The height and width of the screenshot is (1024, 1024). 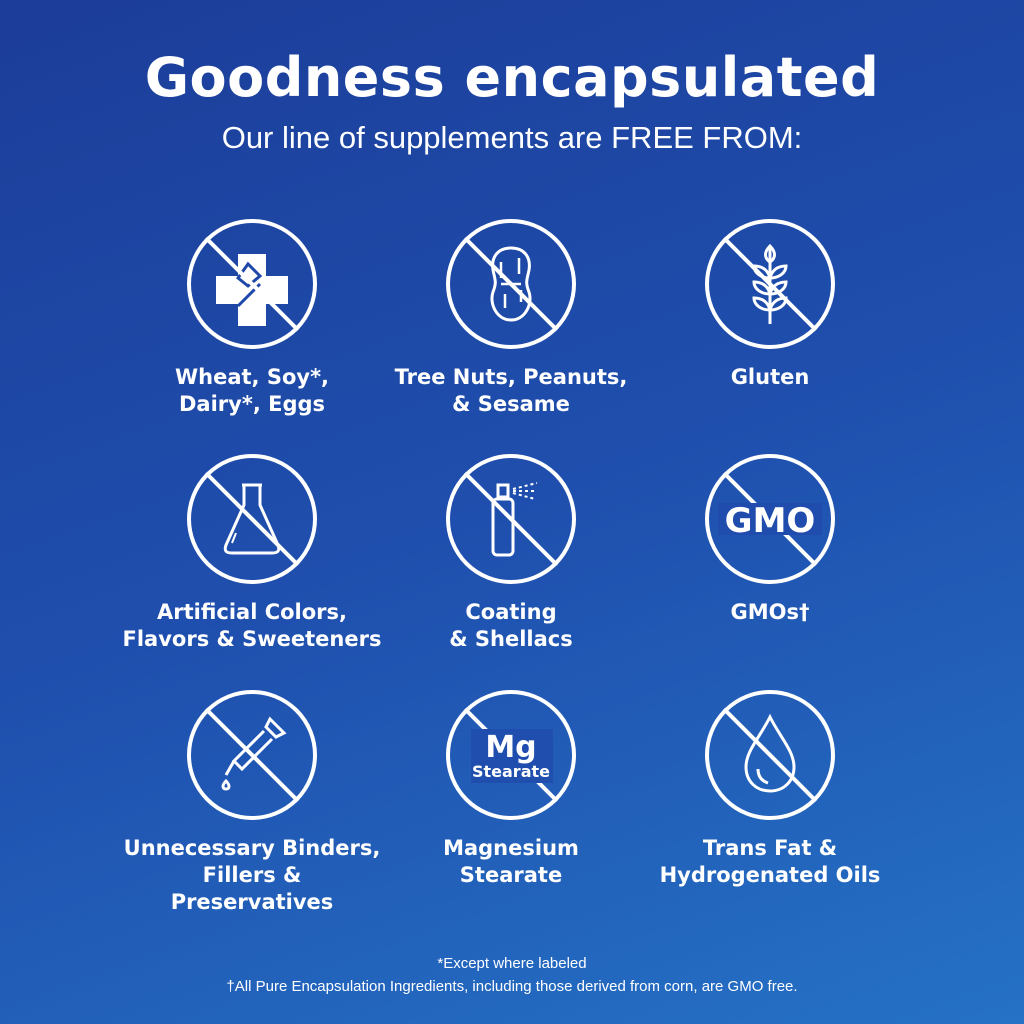 I want to click on item-label-line1: Gluten, so click(x=770, y=377).